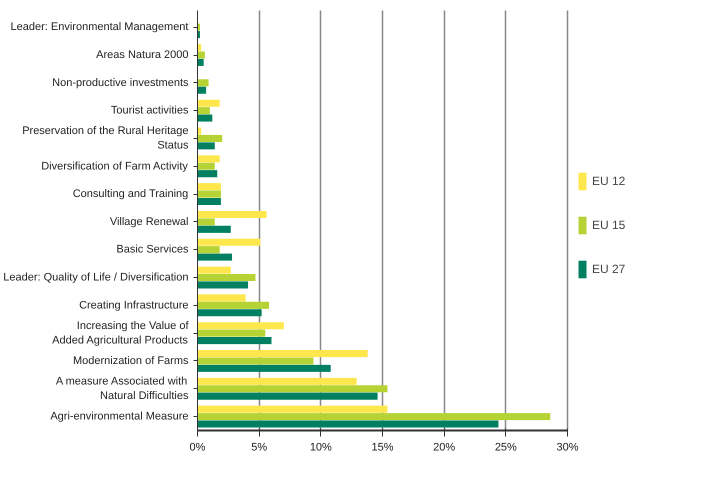  Describe the element at coordinates (152, 250) in the screenshot. I see `y-tick-label: Basic Services` at that location.